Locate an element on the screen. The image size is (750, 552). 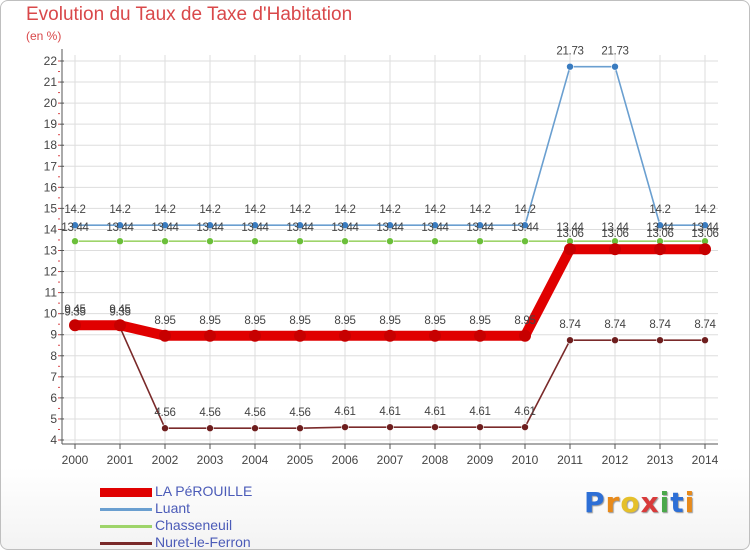
x-tick-label: 2005 is located at coordinates (300, 460).